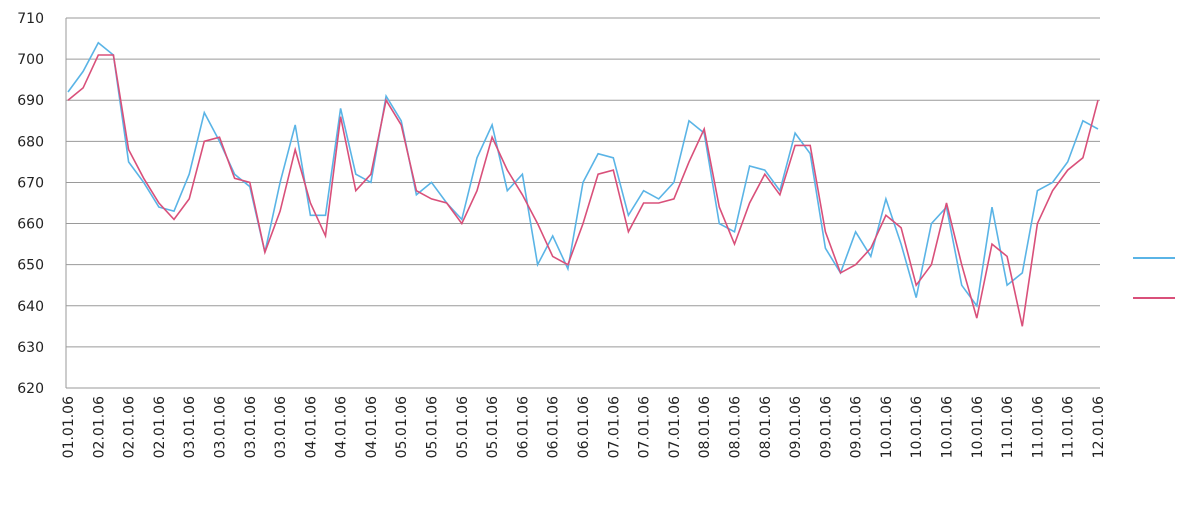 Image resolution: width=1181 pixels, height=507 pixels. I want to click on y-tick-label: 650, so click(30, 266).